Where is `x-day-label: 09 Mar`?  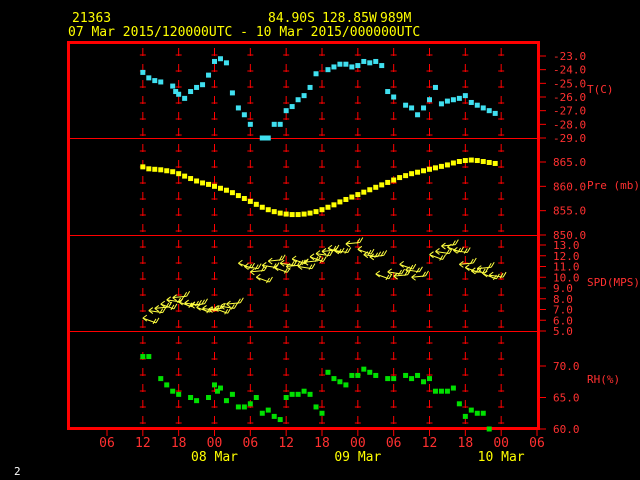 x-day-label: 09 Mar is located at coordinates (357, 457).